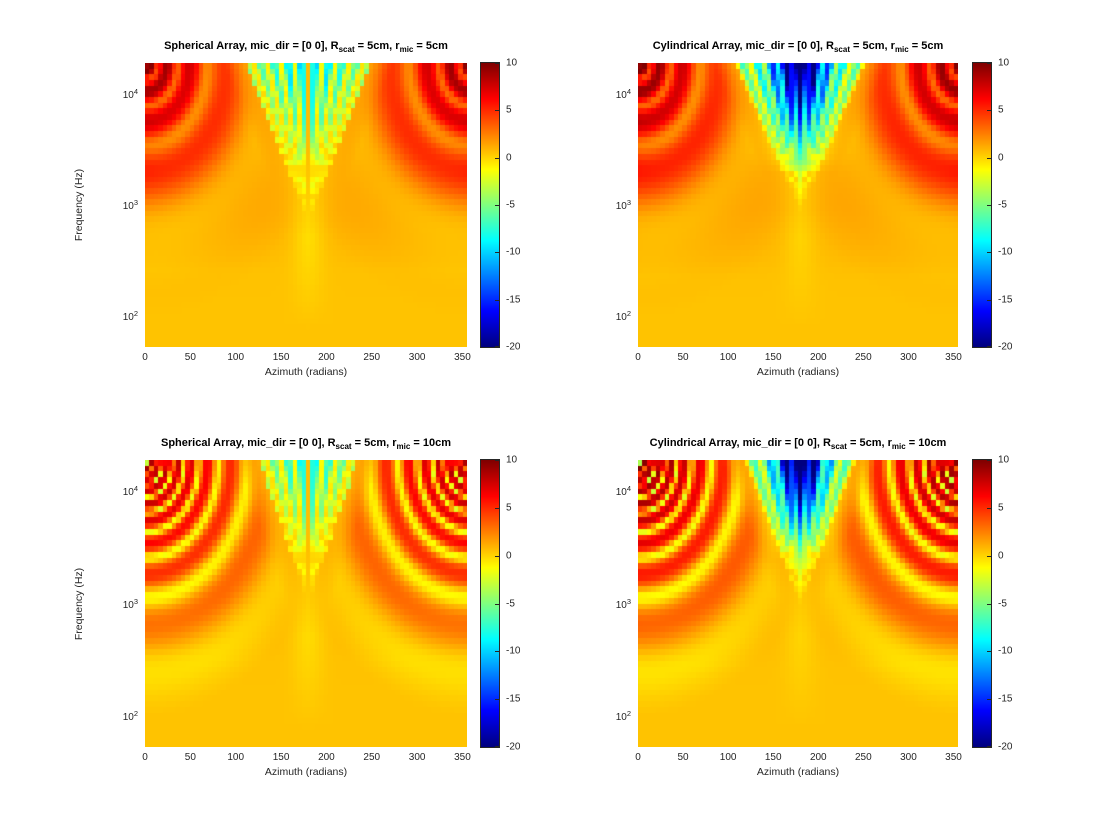  Describe the element at coordinates (430, 443) in the screenshot. I see `title-text: = 10cm` at that location.